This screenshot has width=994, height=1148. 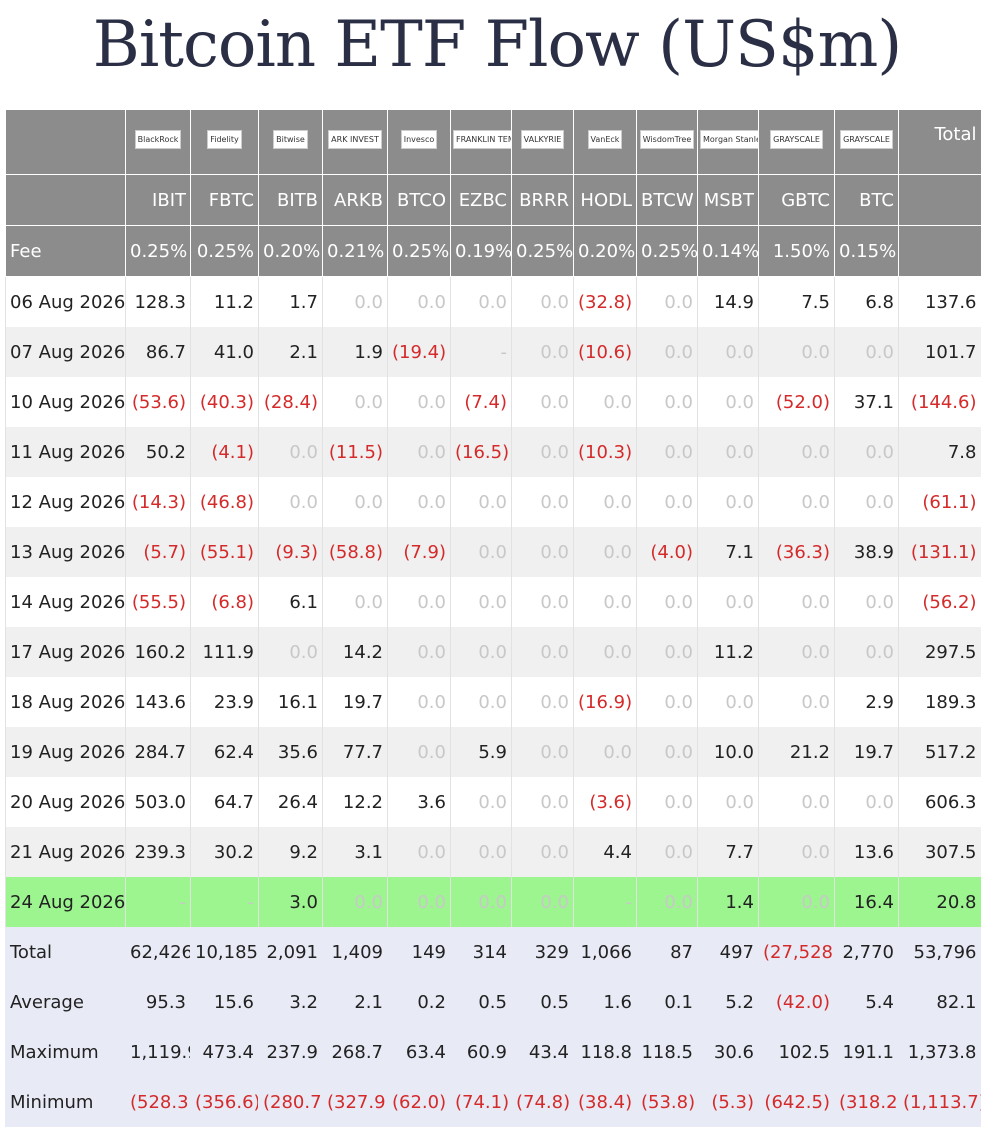 I want to click on flow-value: (28.4), so click(x=290, y=402).